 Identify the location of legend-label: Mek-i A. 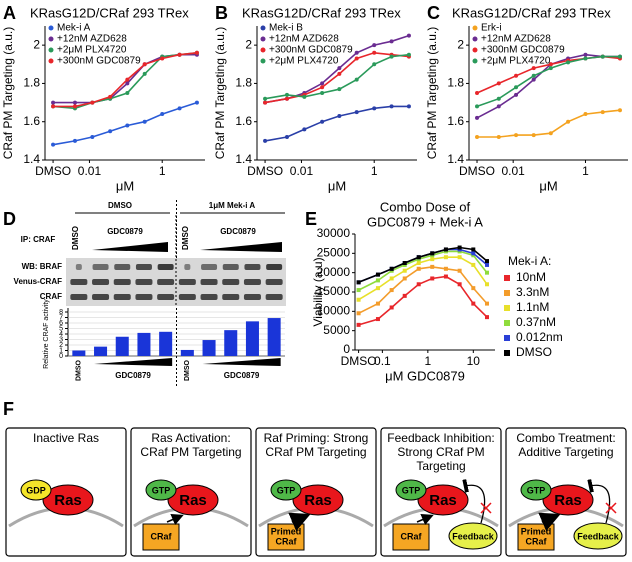
(74, 28).